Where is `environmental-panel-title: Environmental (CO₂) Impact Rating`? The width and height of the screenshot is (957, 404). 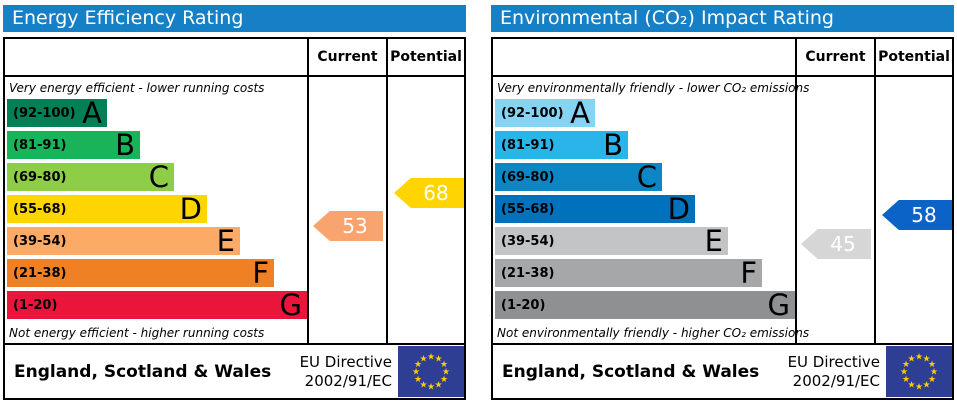
environmental-panel-title: Environmental (CO₂) Impact Rating is located at coordinates (667, 18).